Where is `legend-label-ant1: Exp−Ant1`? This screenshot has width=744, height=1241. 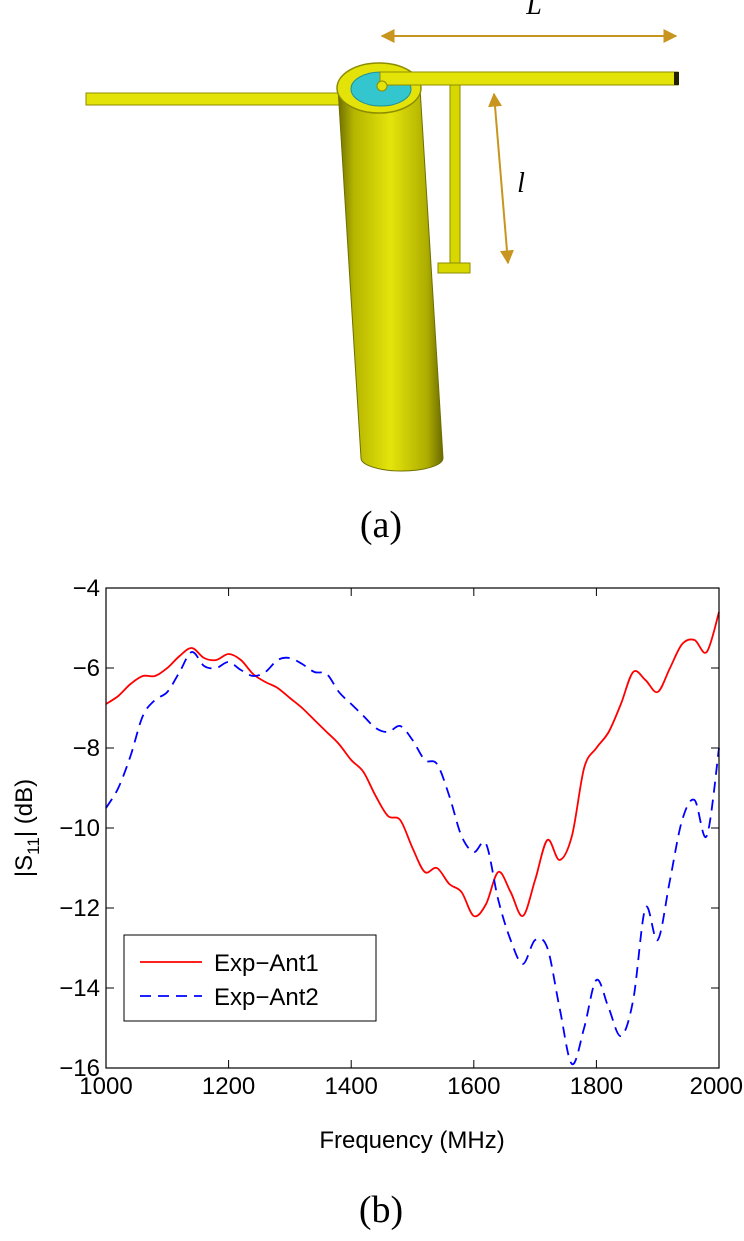
legend-label-ant1: Exp−Ant1 is located at coordinates (266, 963).